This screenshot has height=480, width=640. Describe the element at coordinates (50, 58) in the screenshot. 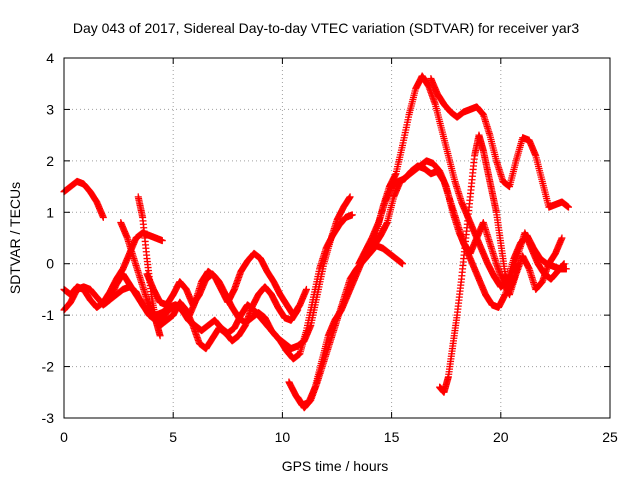

I see `y-tick-label: 4` at that location.